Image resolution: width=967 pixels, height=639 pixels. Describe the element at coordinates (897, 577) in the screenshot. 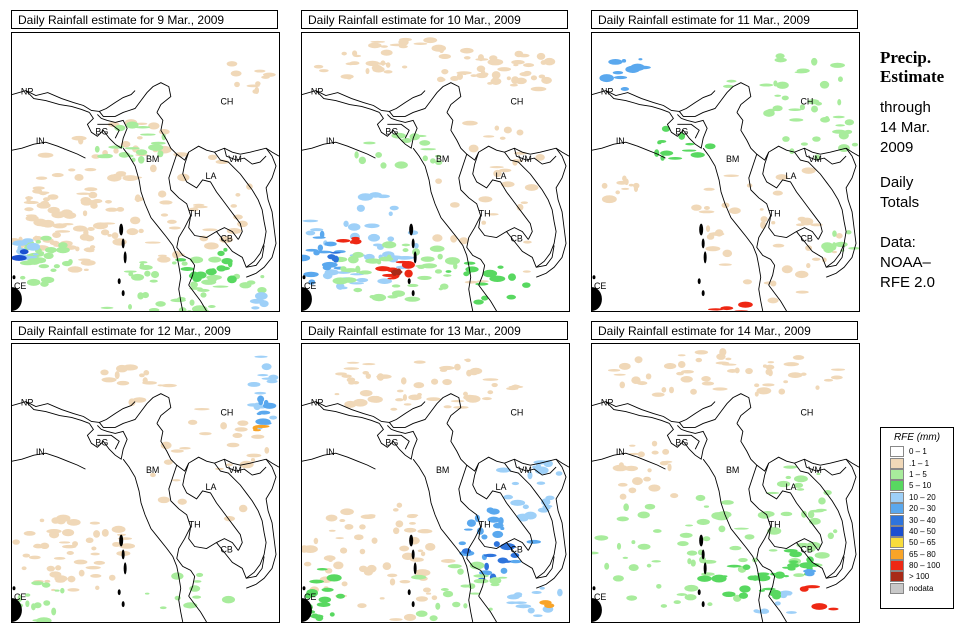

I see `legend-swatch` at that location.